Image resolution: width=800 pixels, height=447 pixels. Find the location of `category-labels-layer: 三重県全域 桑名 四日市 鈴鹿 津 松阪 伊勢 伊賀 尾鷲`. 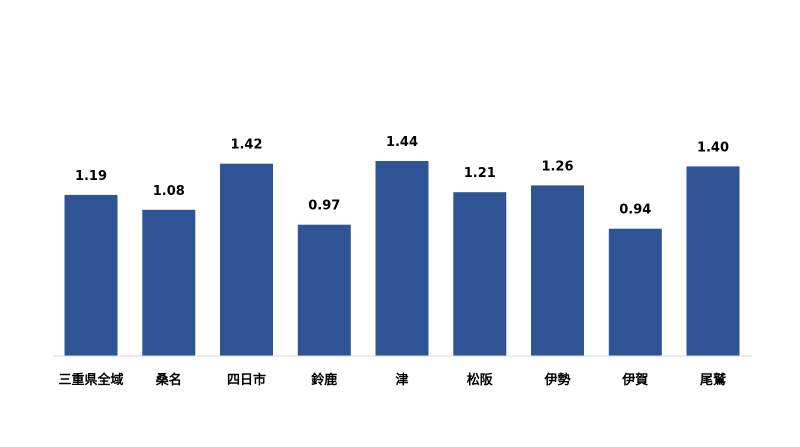

category-labels-layer: 三重県全域 桑名 四日市 鈴鹿 津 松阪 伊勢 伊賀 尾鷲 is located at coordinates (392, 380).